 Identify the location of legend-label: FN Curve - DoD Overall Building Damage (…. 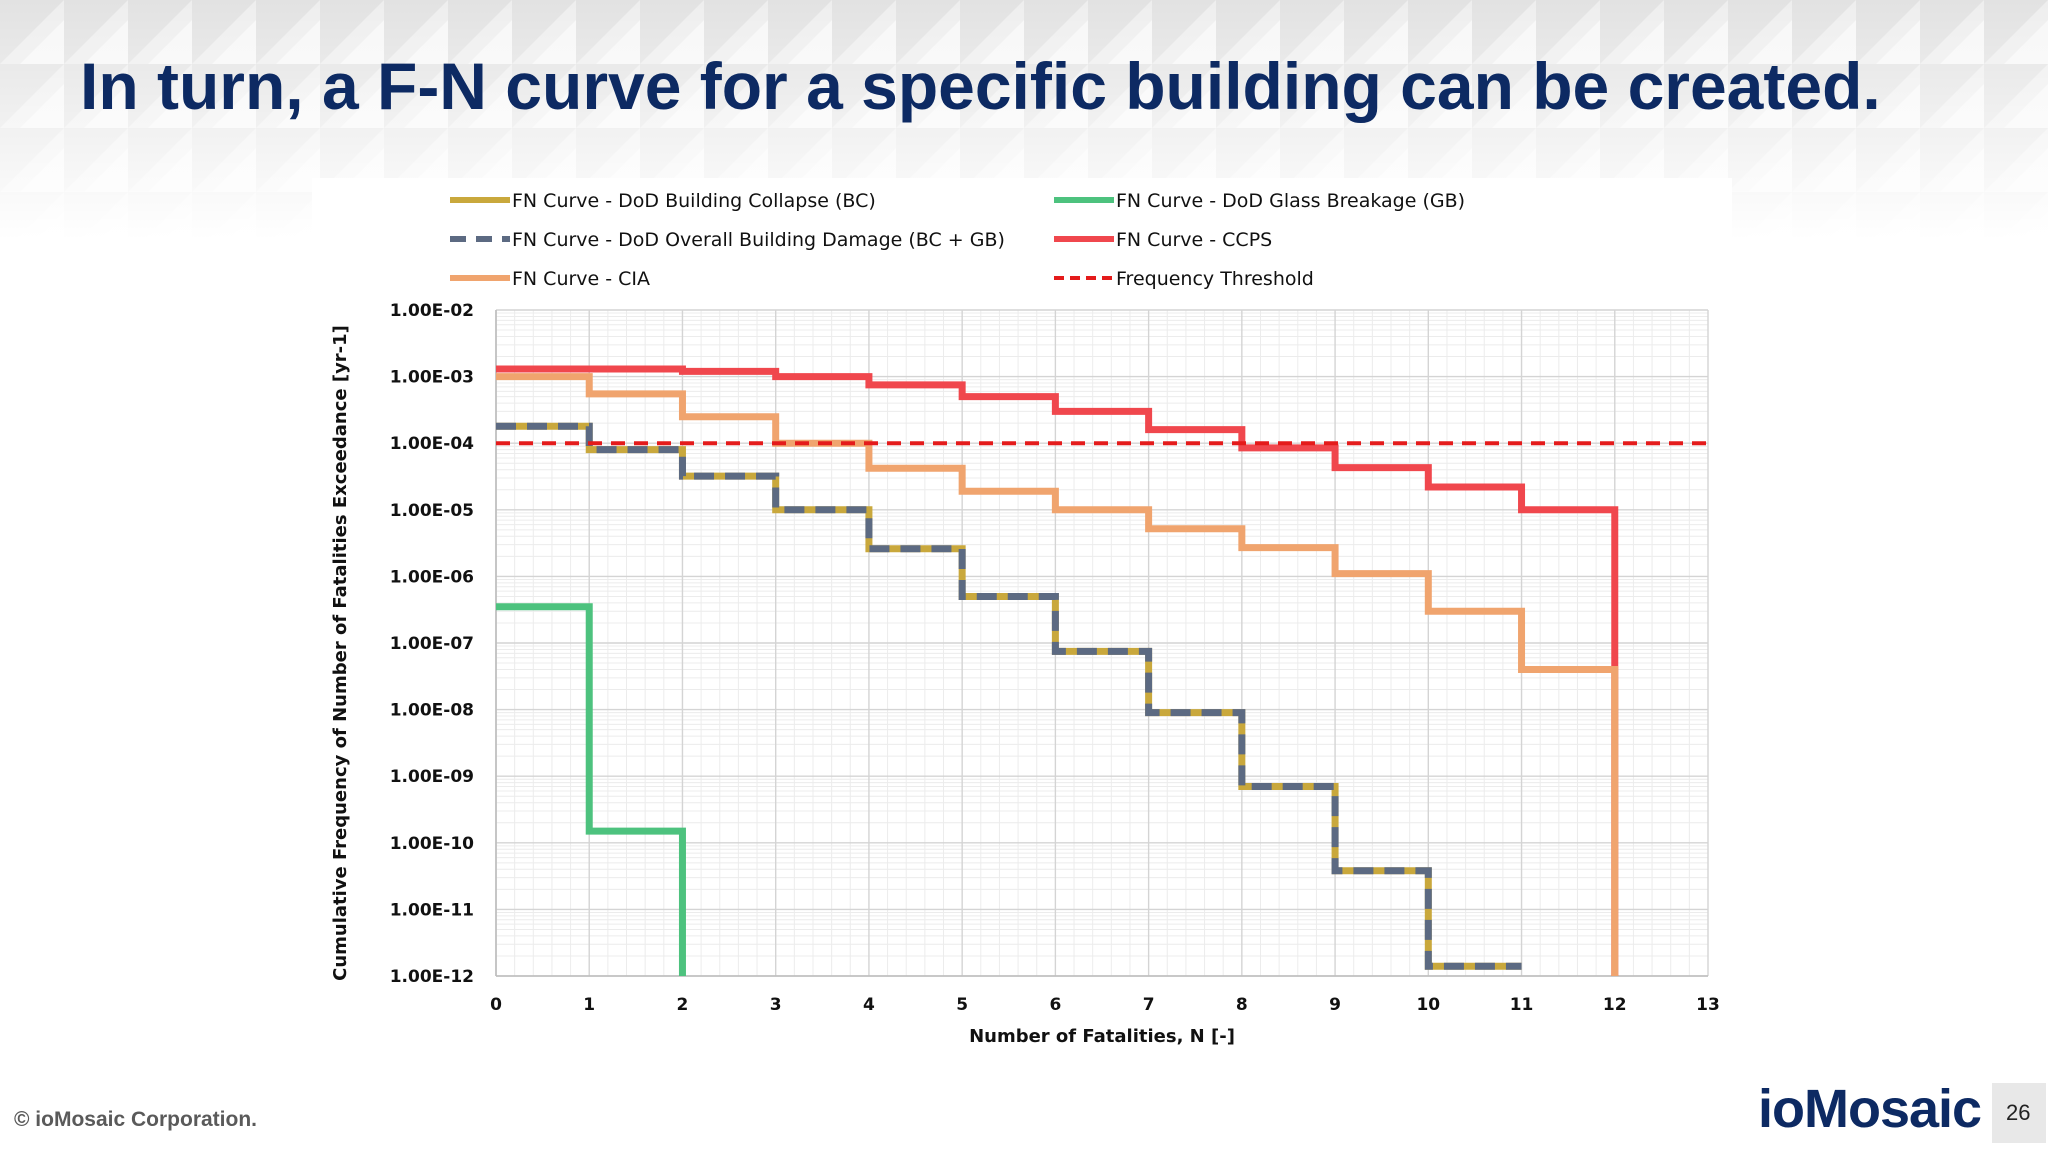
(758, 240).